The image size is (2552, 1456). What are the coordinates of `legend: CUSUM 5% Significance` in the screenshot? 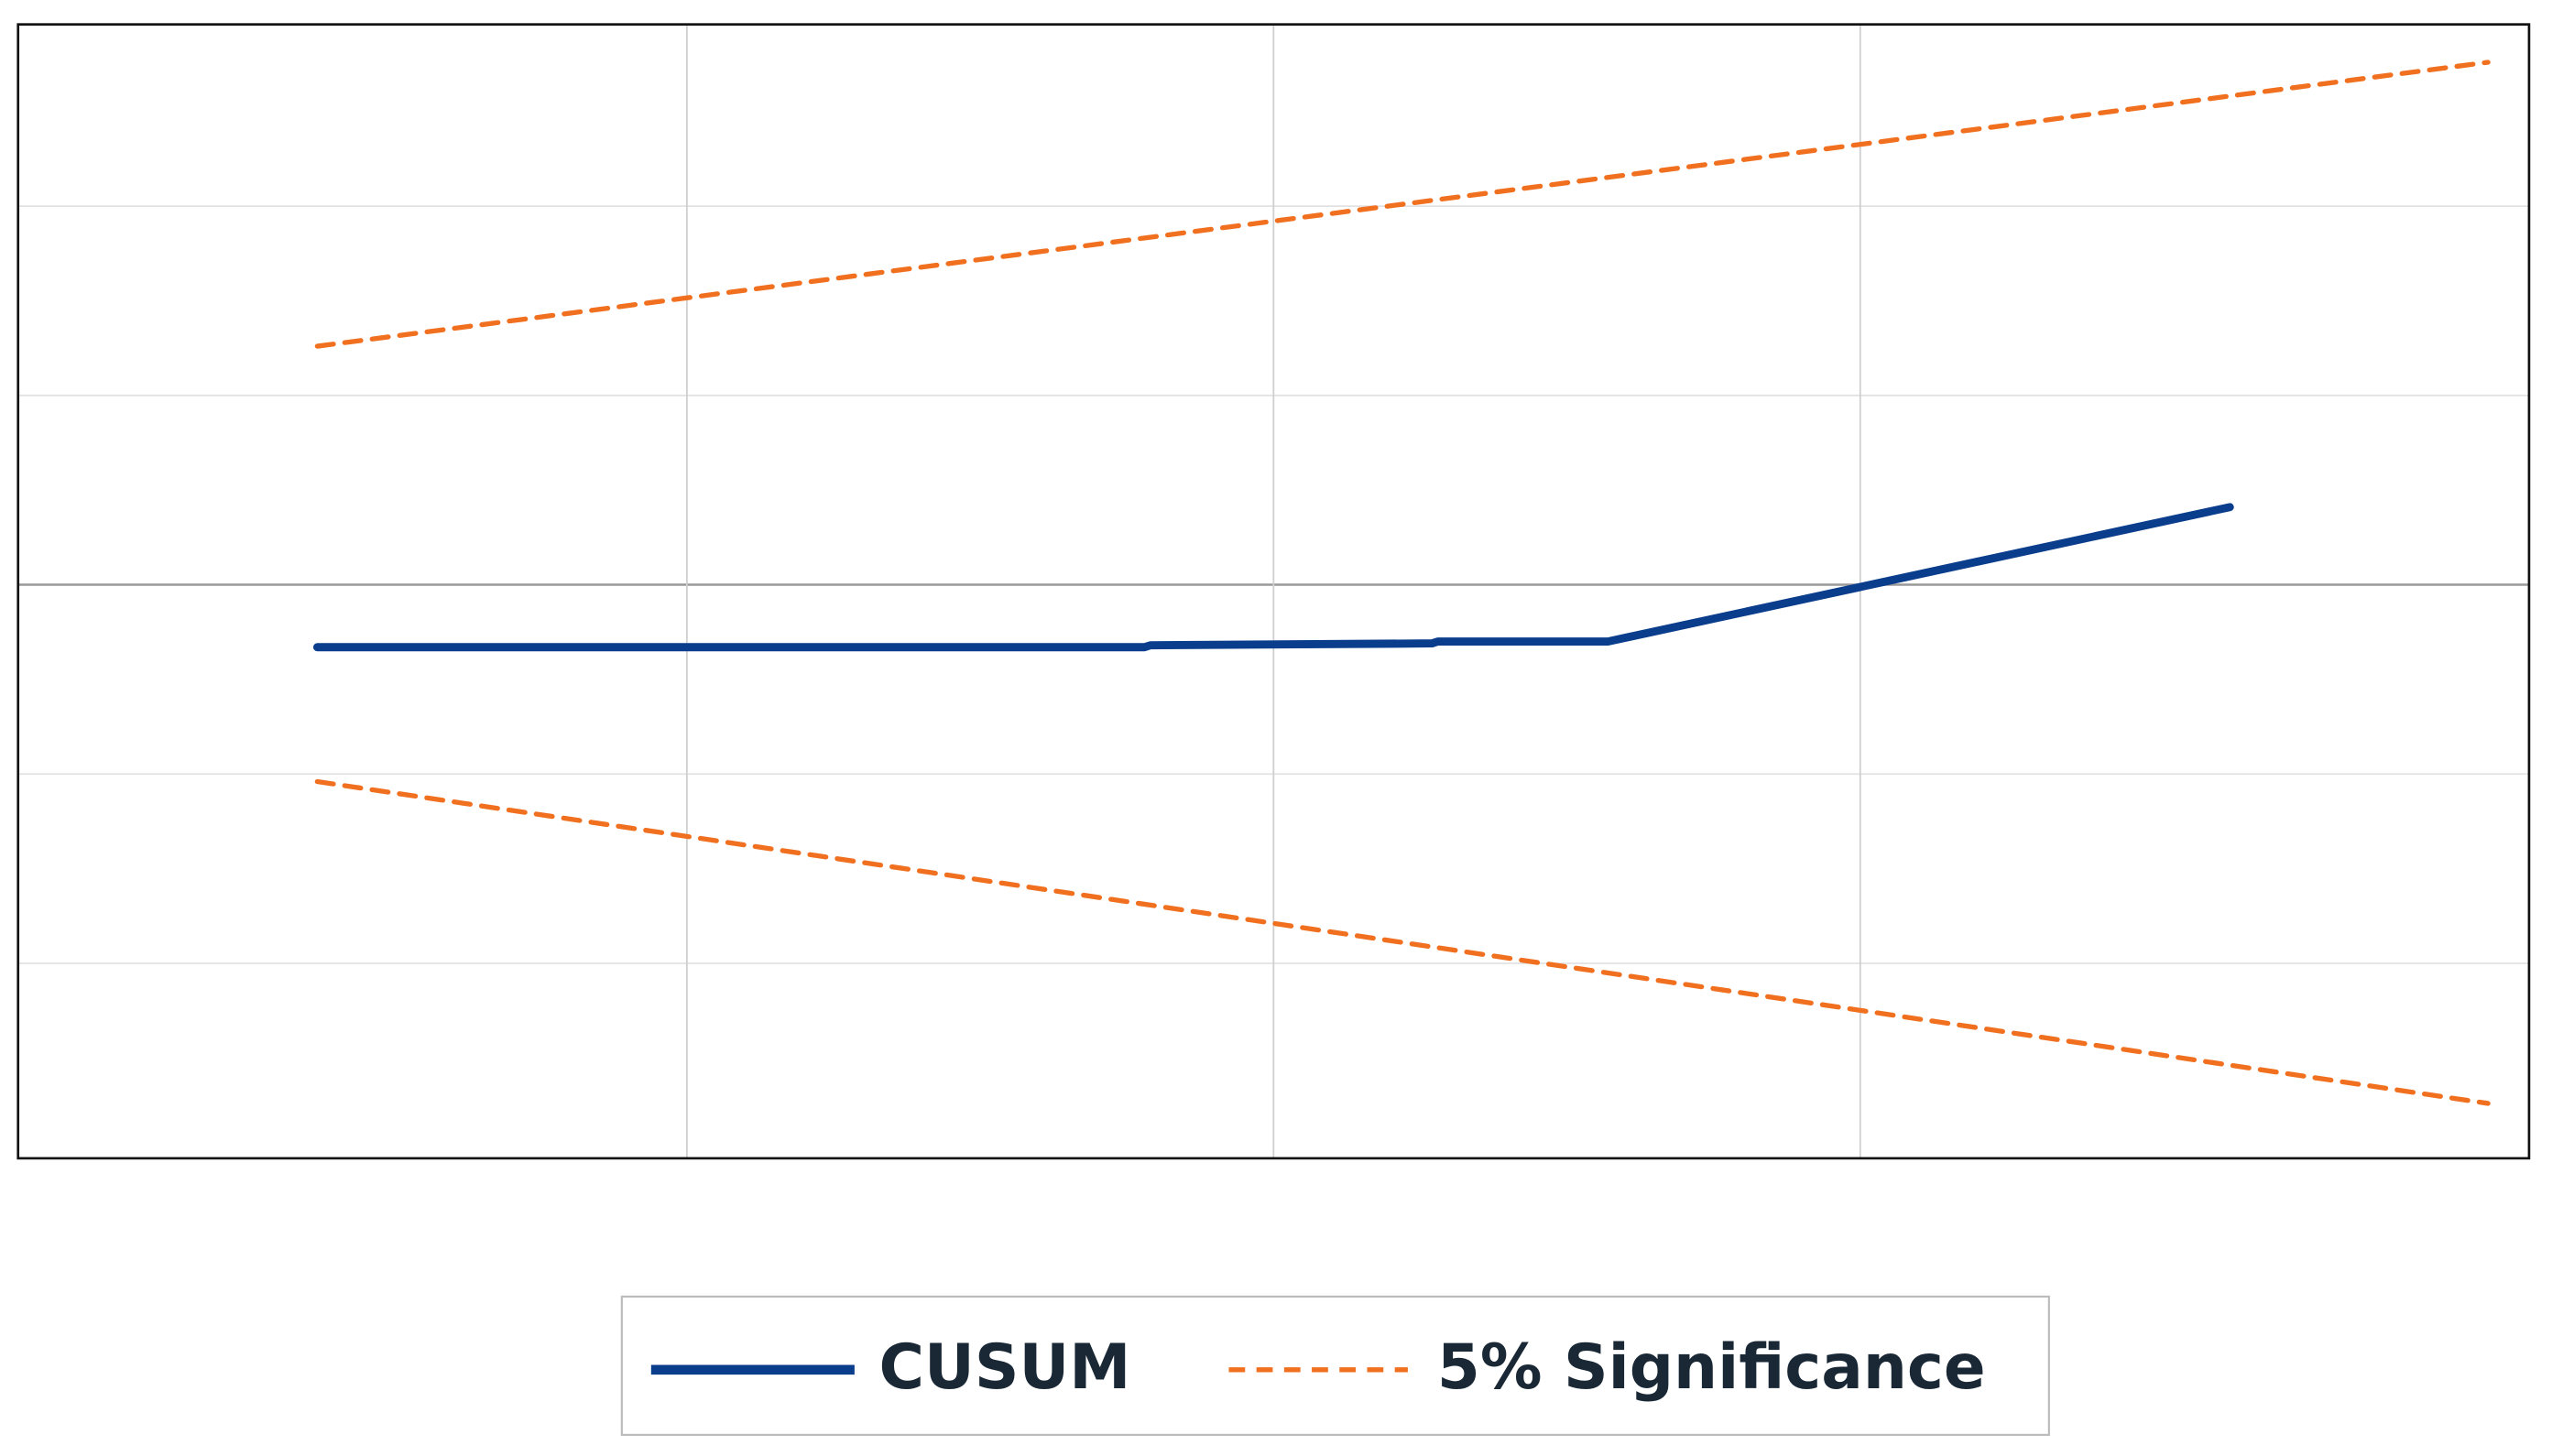 It's located at (1335, 1365).